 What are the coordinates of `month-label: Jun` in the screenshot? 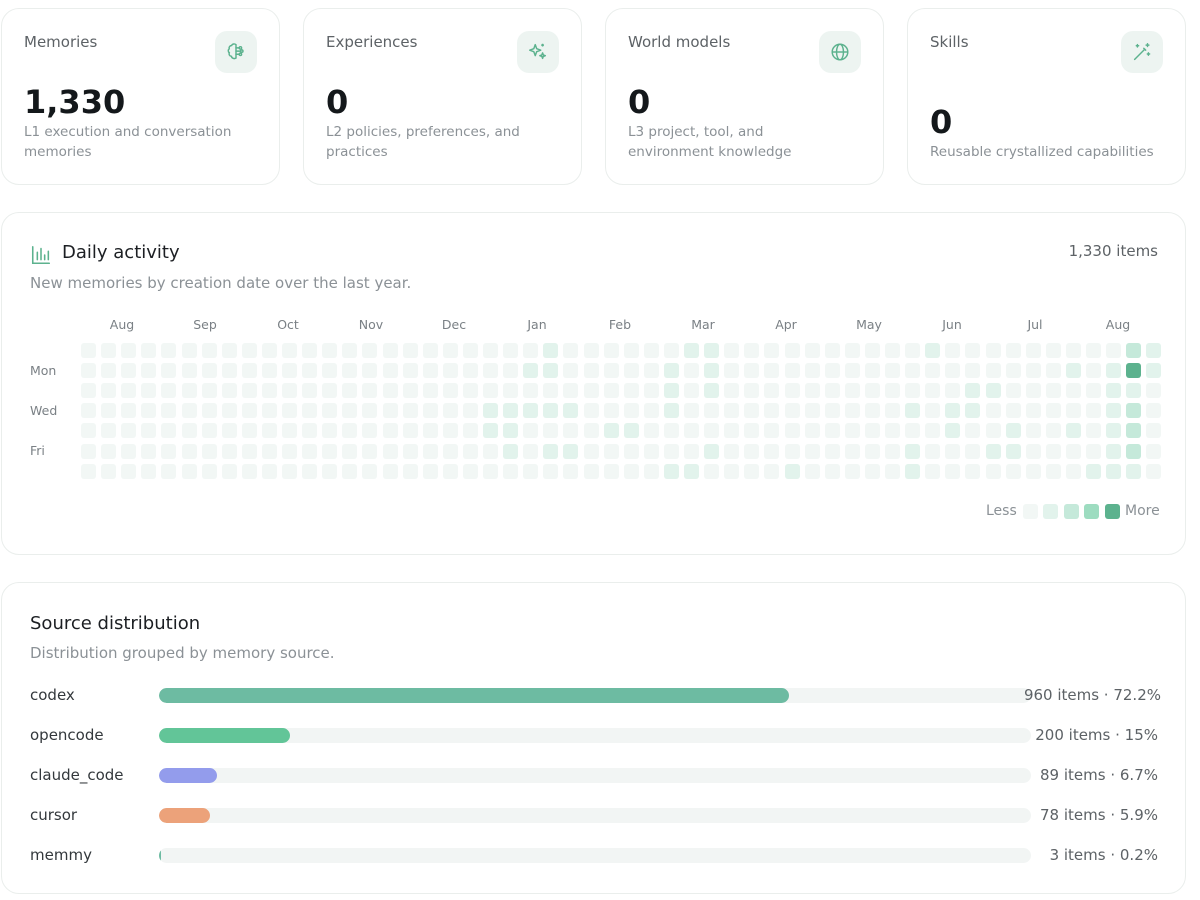 It's located at (952, 324).